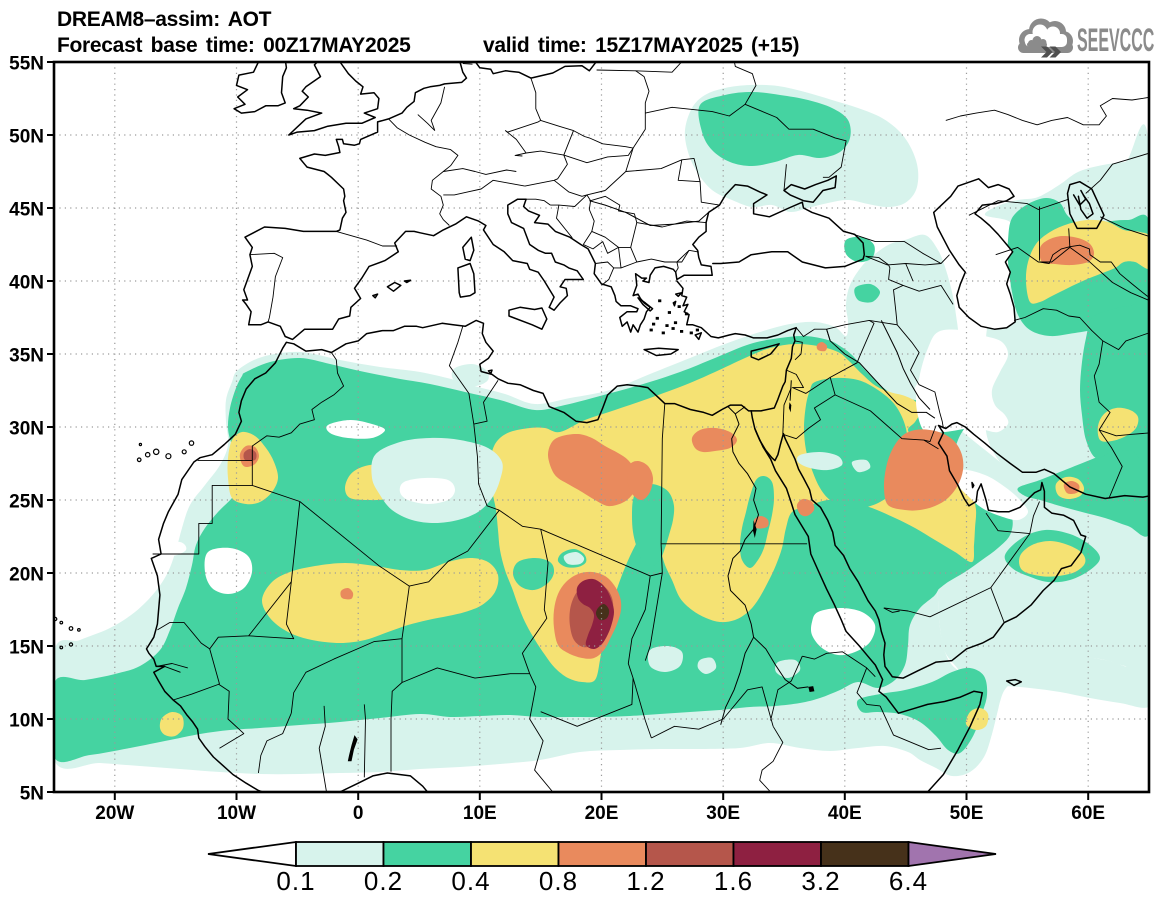 This screenshot has height=905, width=1165. What do you see at coordinates (480, 813) in the screenshot?
I see `svg-text: 10E` at bounding box center [480, 813].